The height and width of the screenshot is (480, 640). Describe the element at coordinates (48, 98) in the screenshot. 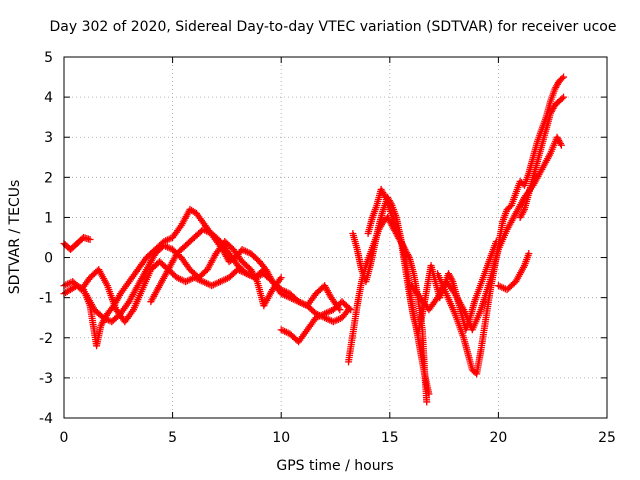

I see `y-tick-label-8: 4` at that location.